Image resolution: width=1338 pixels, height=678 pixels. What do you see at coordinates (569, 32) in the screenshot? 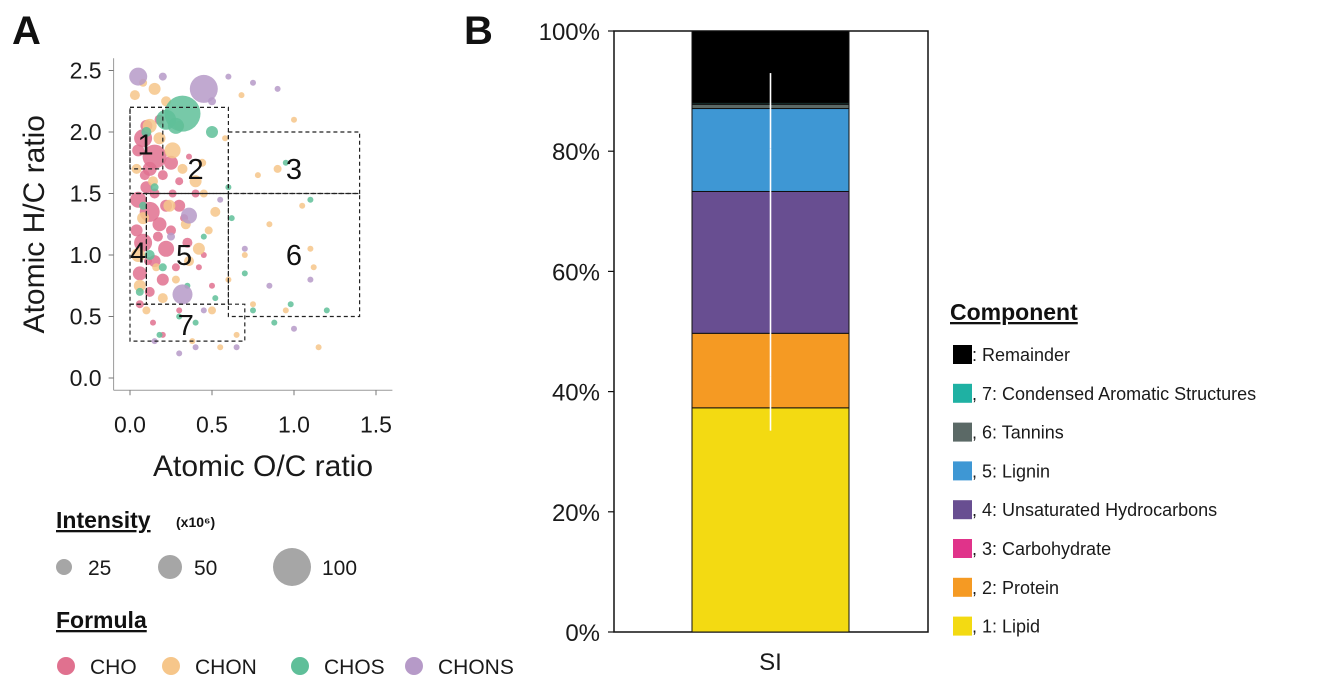
I see `b-y-tick-label-5: 100%` at bounding box center [569, 32].